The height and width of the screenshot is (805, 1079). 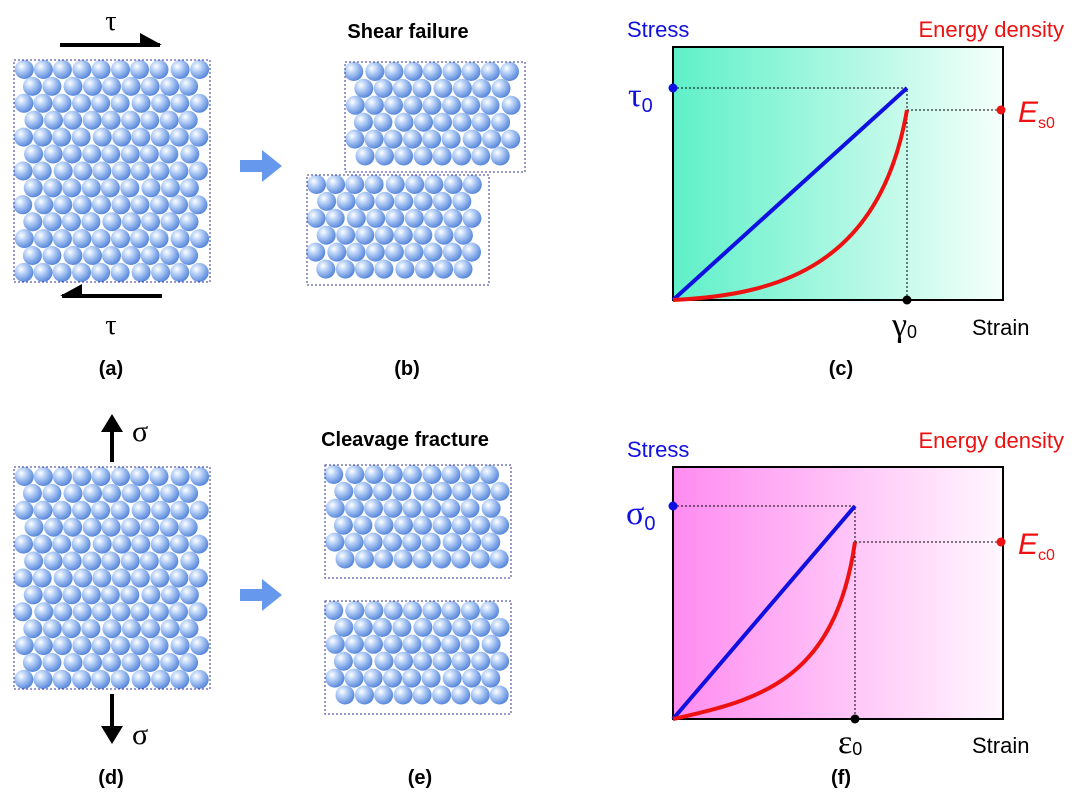 I want to click on boundary-a, so click(x=112, y=171).